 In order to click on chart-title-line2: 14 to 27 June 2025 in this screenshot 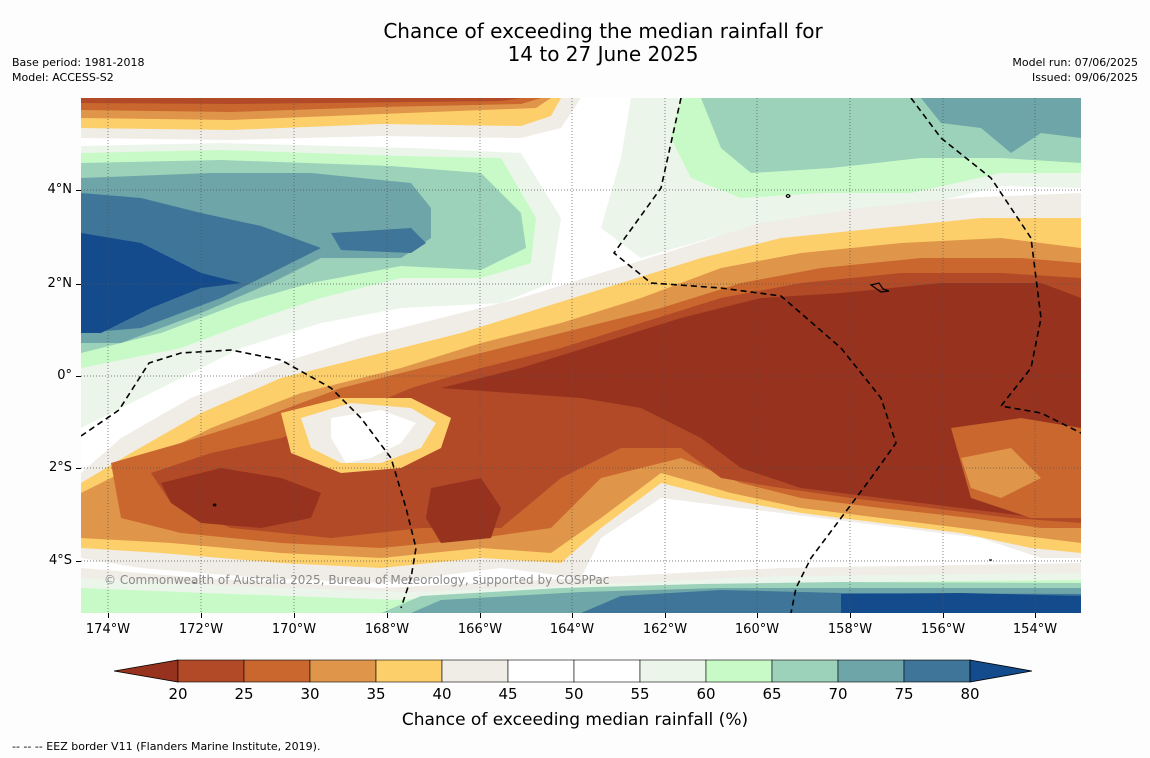, I will do `click(603, 54)`.